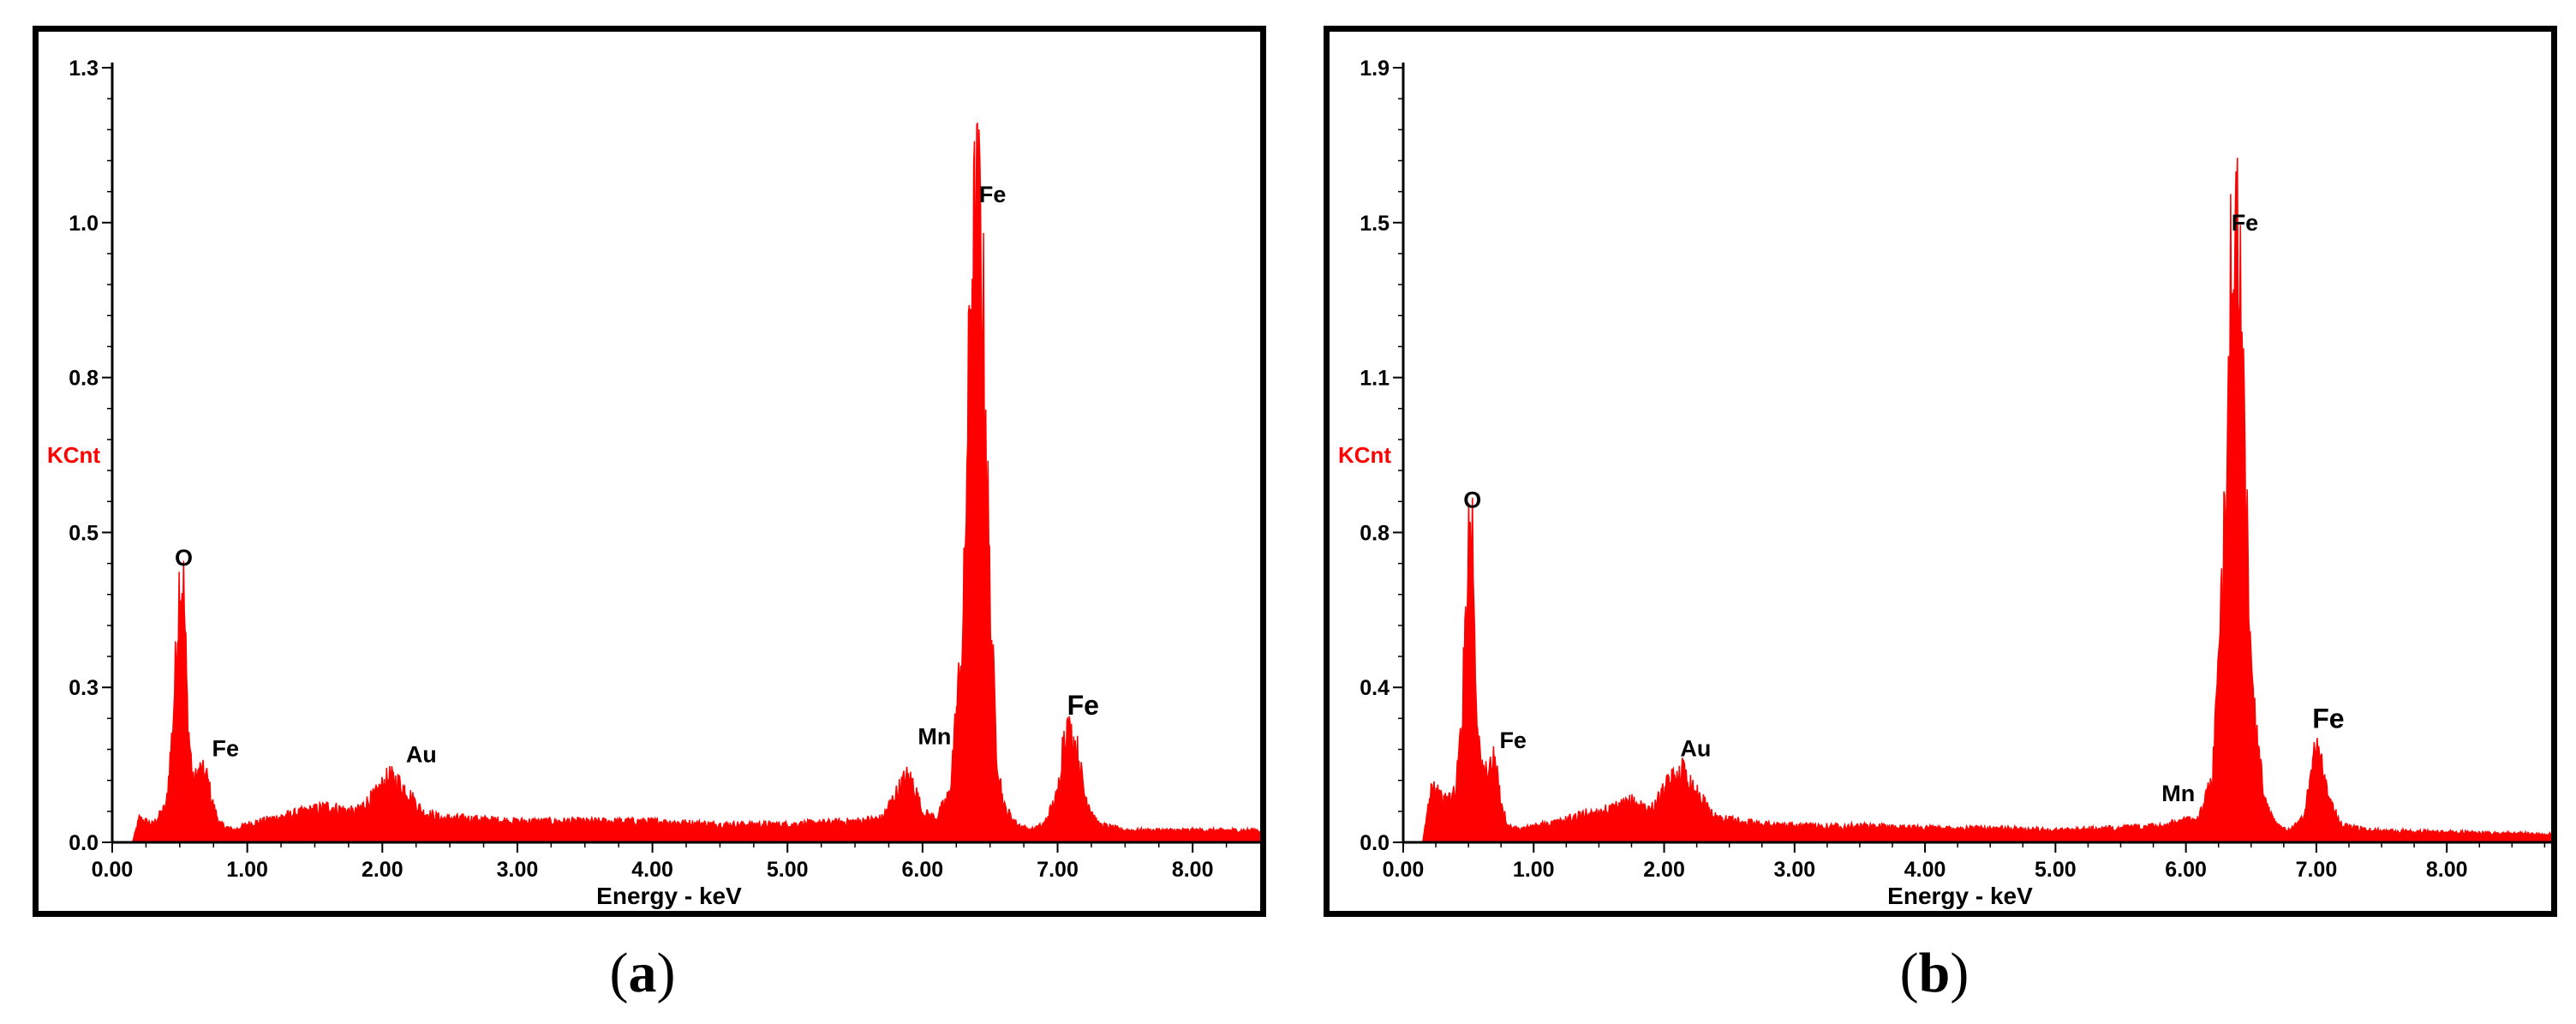 Image resolution: width=2576 pixels, height=1024 pixels. What do you see at coordinates (1365, 455) in the screenshot?
I see `y-axis-label-b: KCnt` at bounding box center [1365, 455].